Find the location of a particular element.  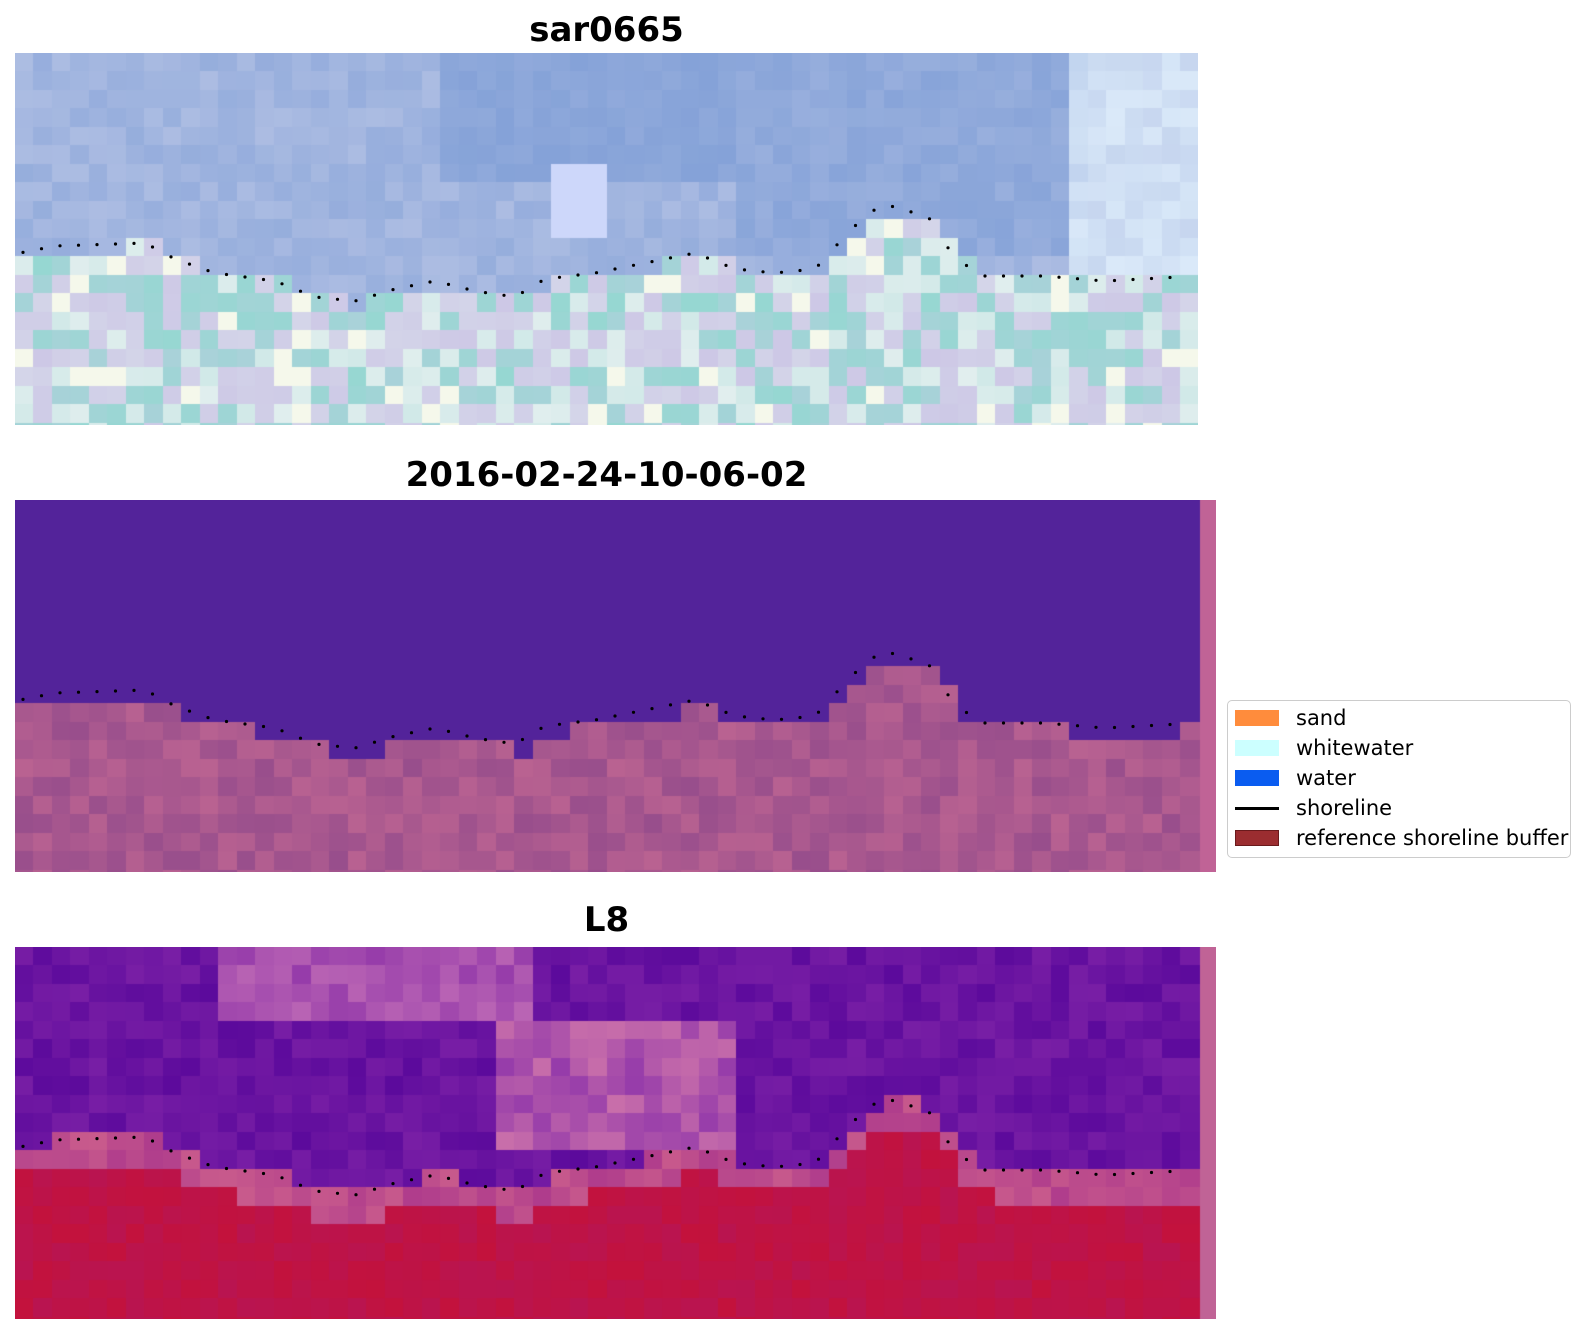

legend-item-shoreline: shoreline is located at coordinates (1313, 808).